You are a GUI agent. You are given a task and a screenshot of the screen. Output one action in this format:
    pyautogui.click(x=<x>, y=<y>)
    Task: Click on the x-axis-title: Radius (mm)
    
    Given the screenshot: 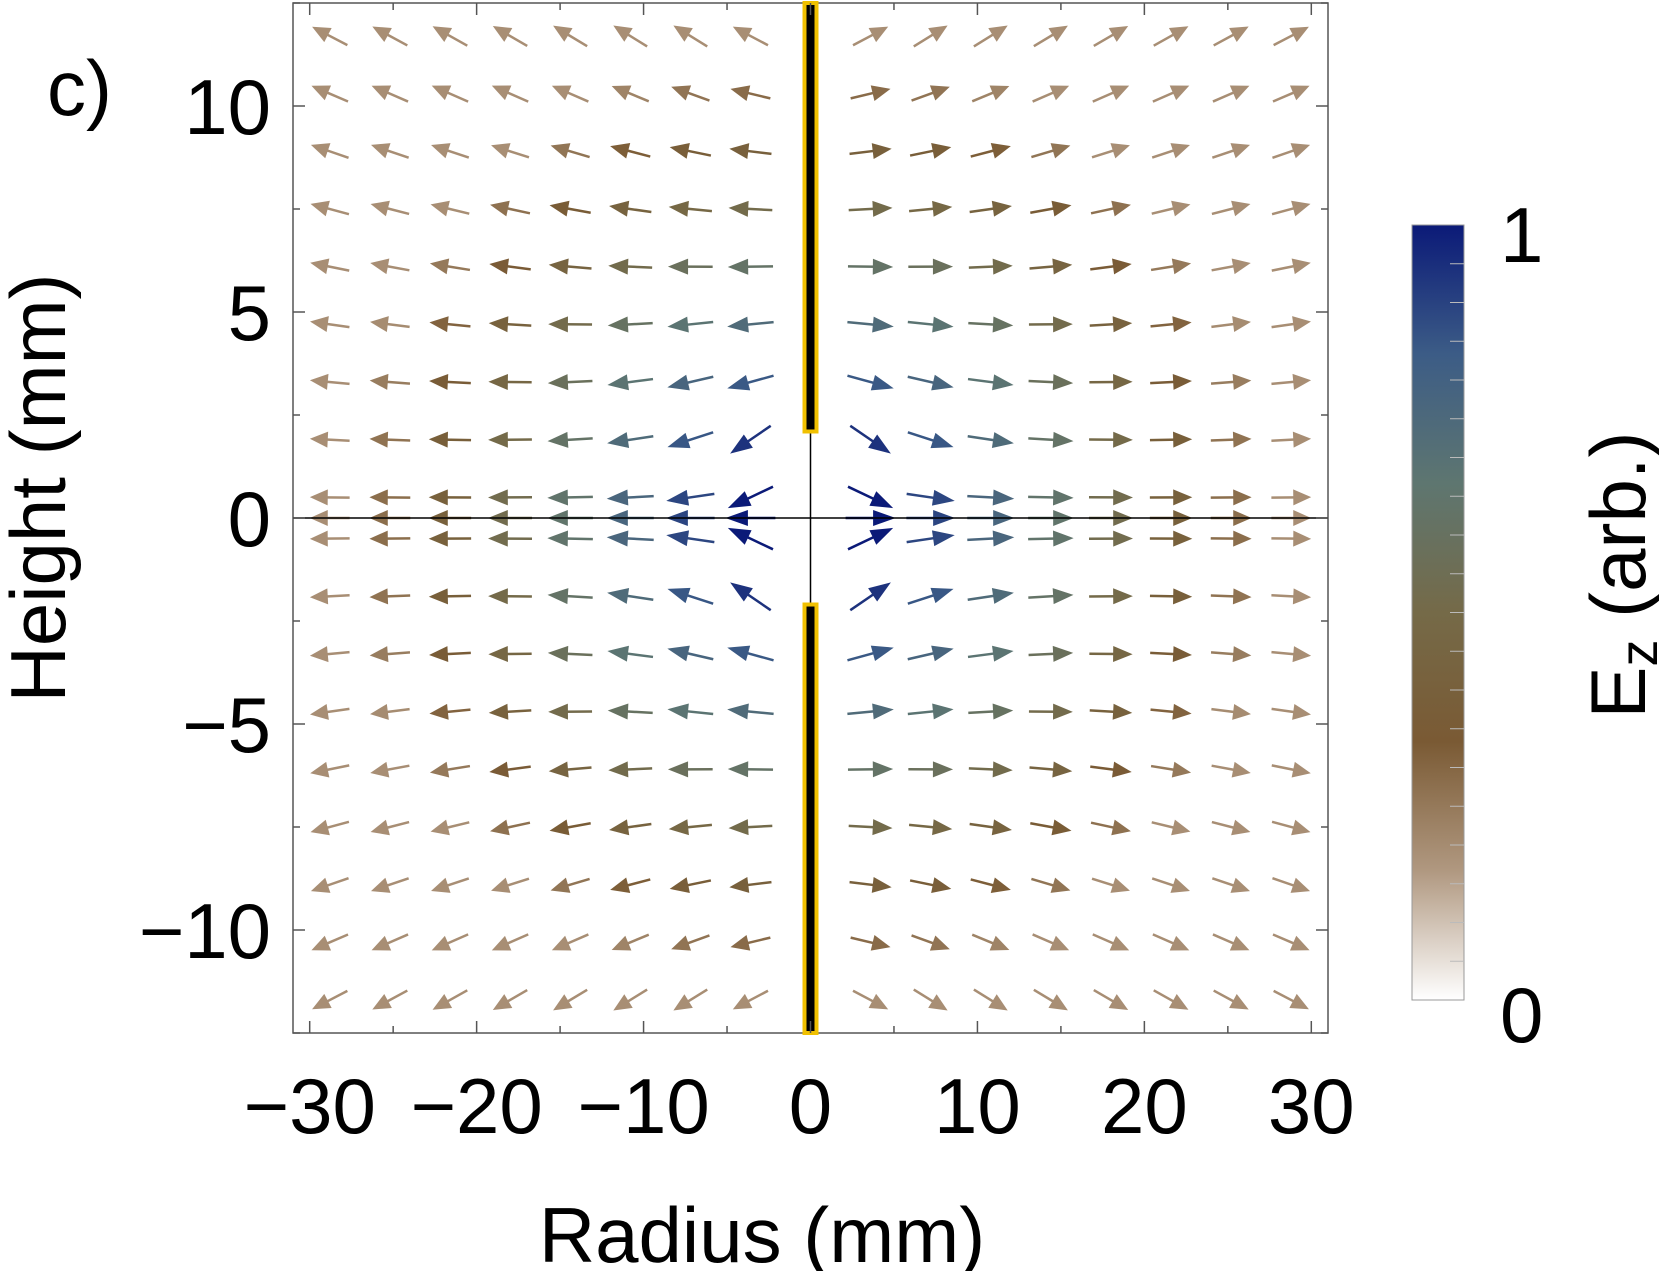 What is the action you would take?
    pyautogui.click(x=762, y=1231)
    